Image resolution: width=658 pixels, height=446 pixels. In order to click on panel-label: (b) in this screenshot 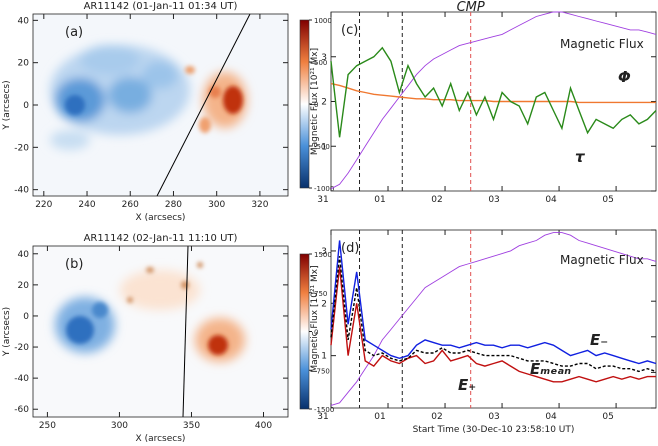, I will do `click(74, 264)`.